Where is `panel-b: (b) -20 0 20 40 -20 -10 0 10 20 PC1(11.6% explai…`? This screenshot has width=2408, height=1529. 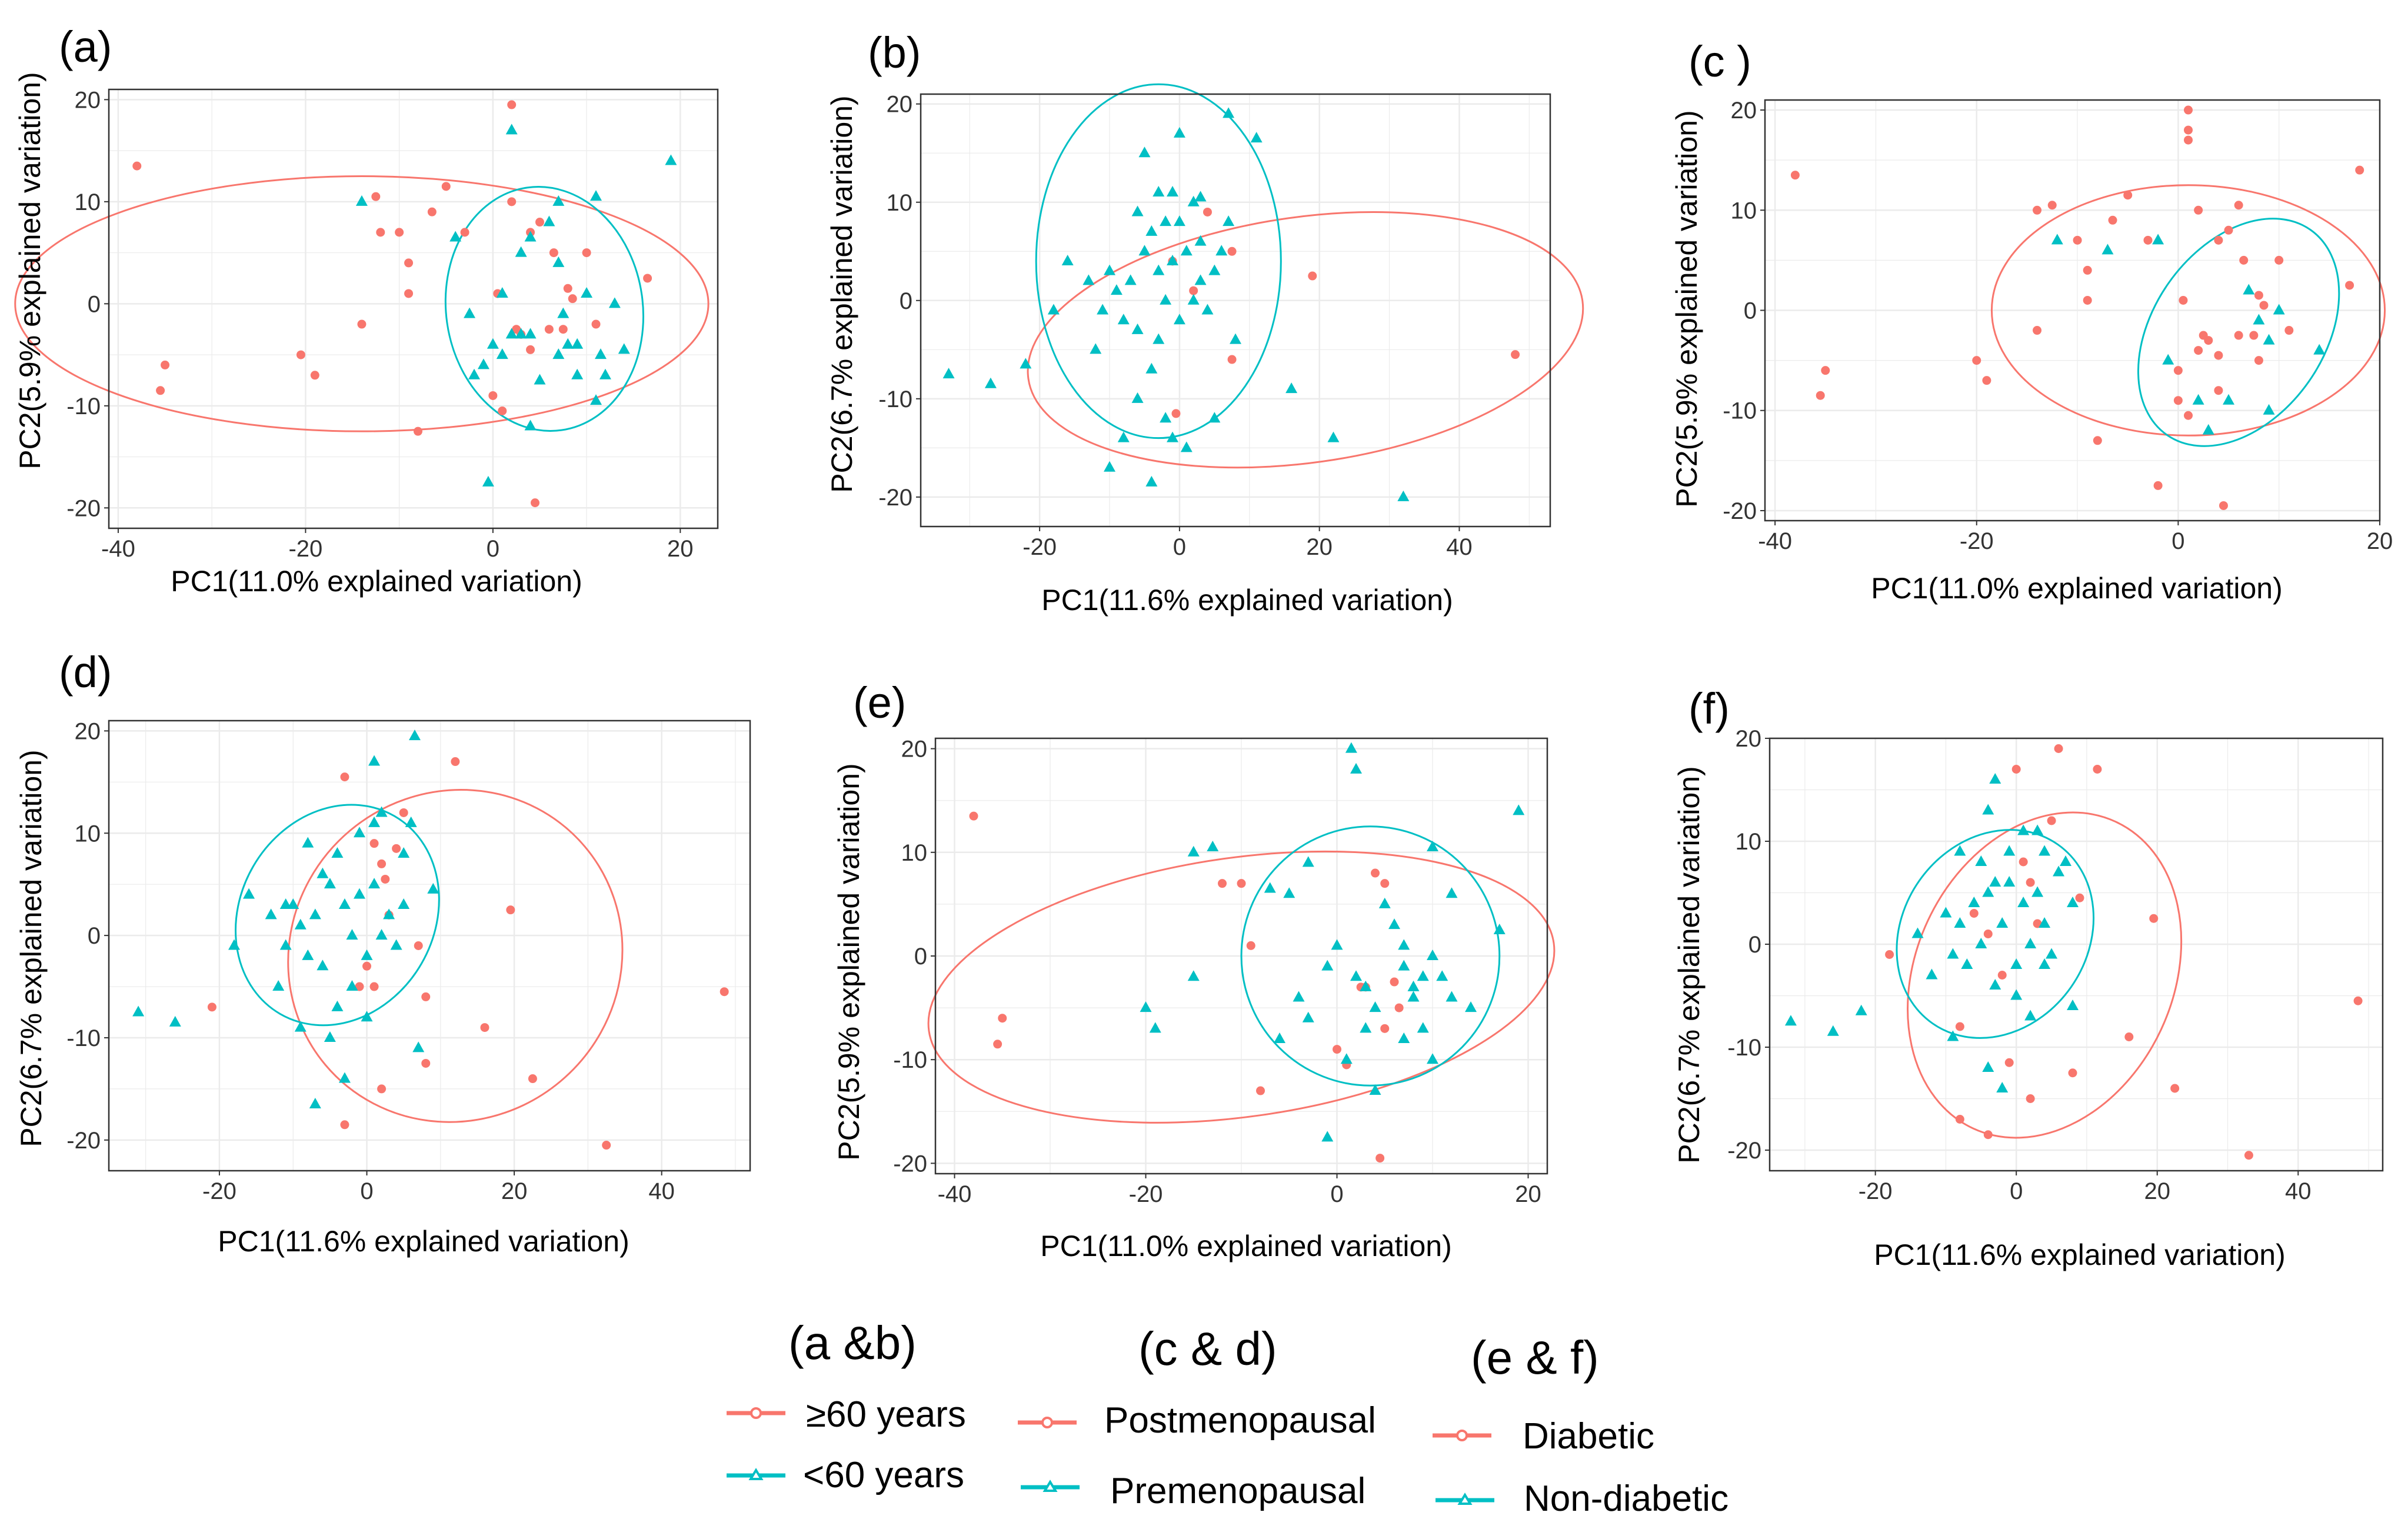
panel-b: (b) -20 0 20 40 -20 -10 0 10 20 PC1(11.6% explai… is located at coordinates (1204, 322).